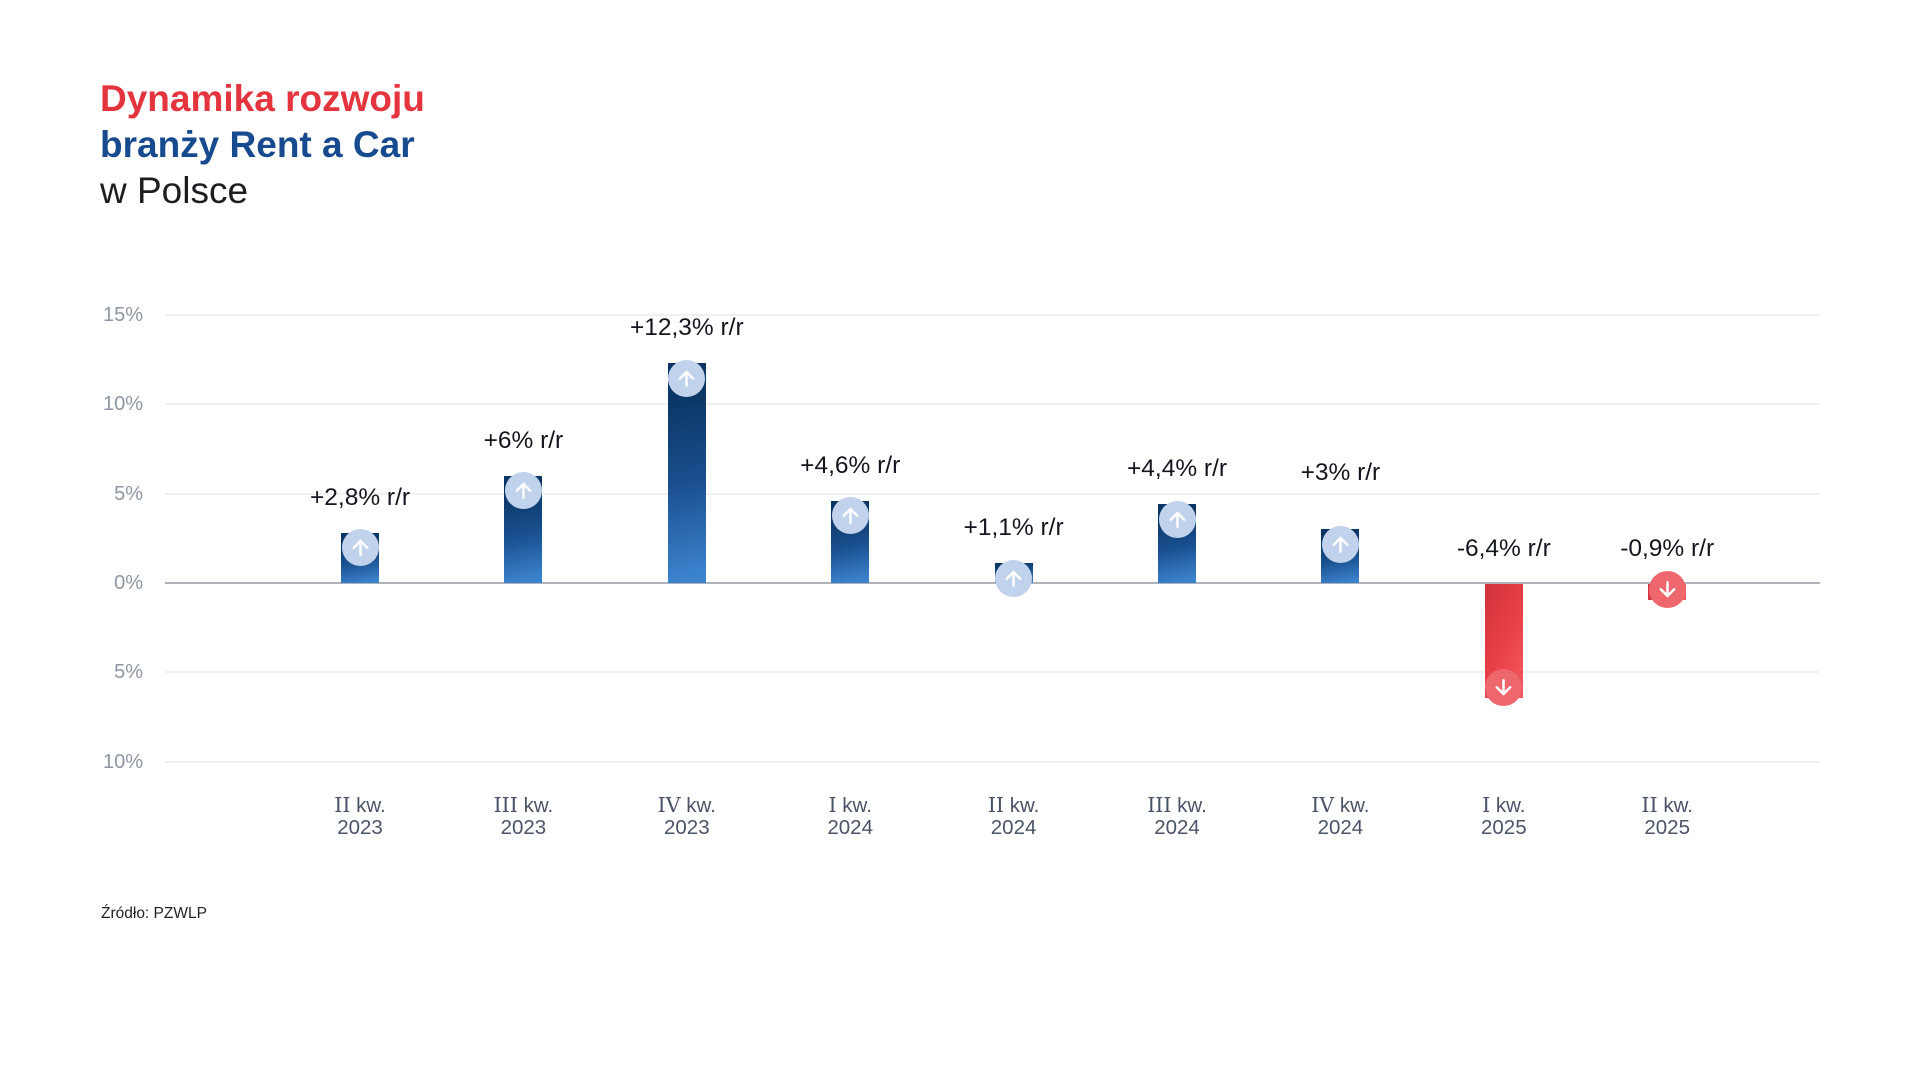 The height and width of the screenshot is (1080, 1920). What do you see at coordinates (1013, 816) in the screenshot?
I see `x-axis-category-label: II kw. 2024` at bounding box center [1013, 816].